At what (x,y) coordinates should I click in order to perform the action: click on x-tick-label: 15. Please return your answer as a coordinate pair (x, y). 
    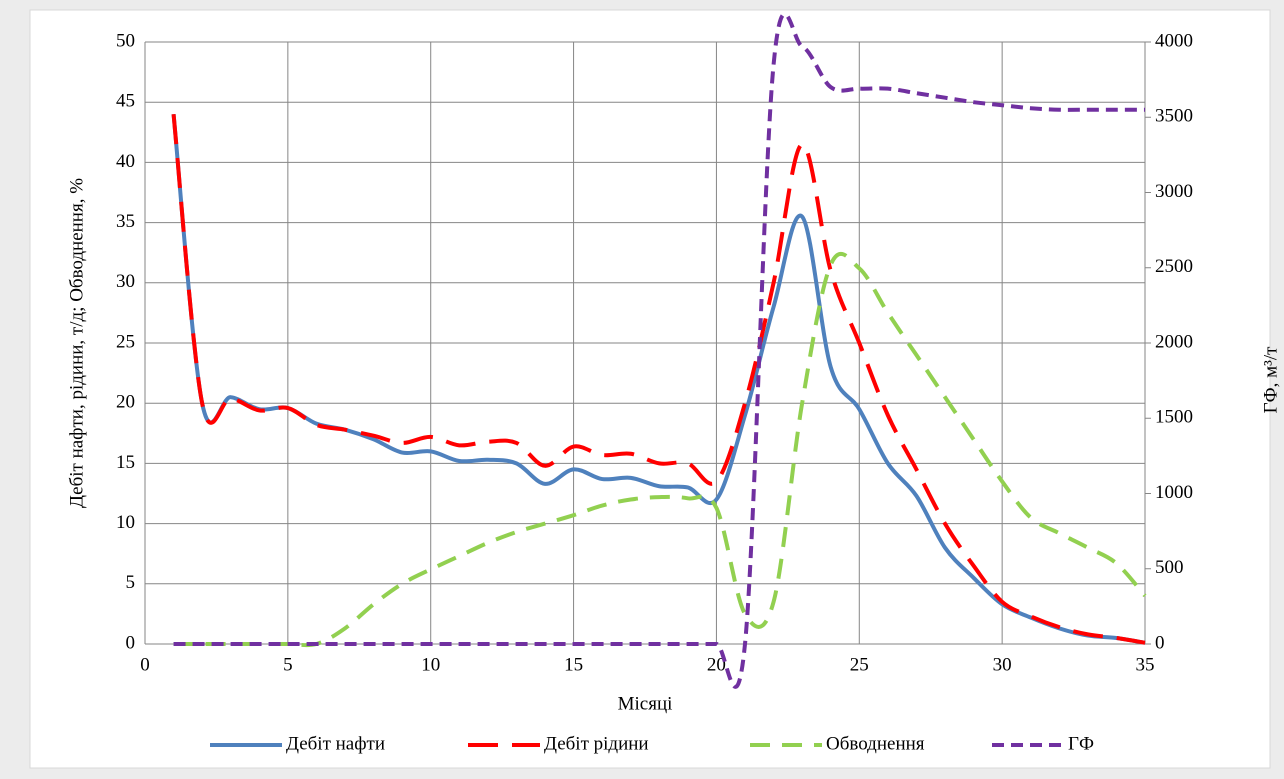
    Looking at the image, I should click on (573, 664).